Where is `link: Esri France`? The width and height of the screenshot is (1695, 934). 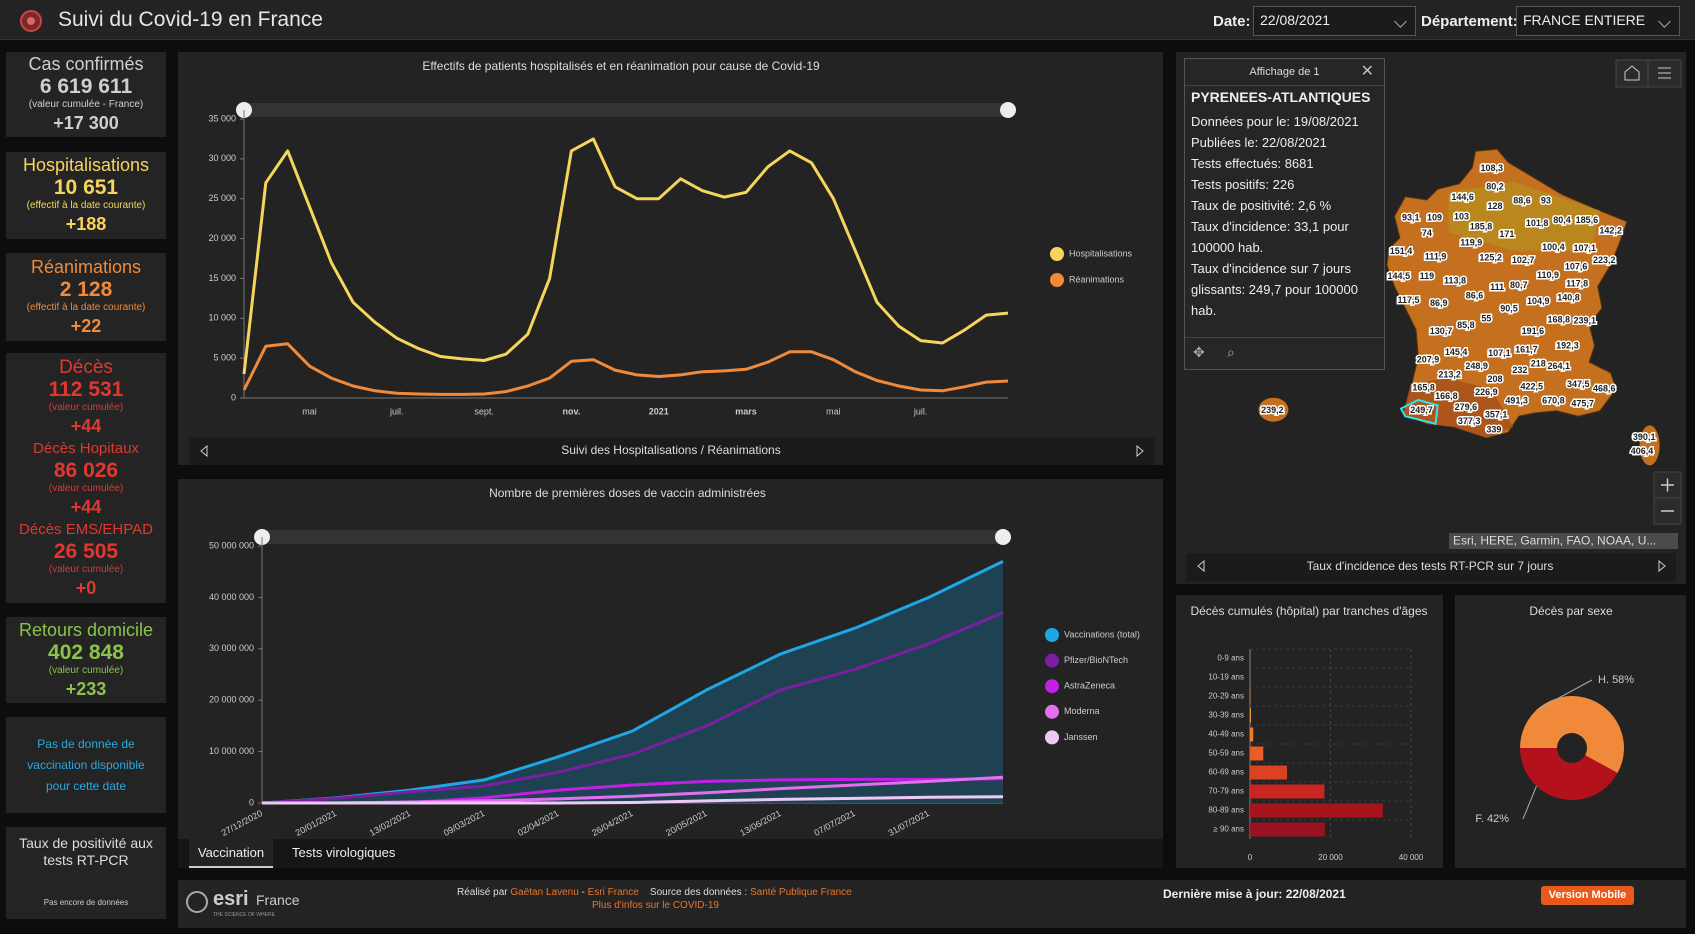
link: Esri France is located at coordinates (613, 892).